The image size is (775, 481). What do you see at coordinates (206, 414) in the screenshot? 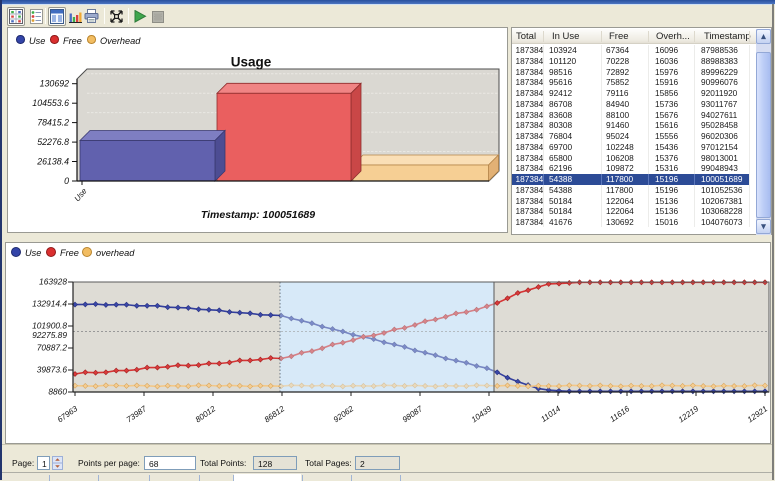
I see `svg-text: 80012` at bounding box center [206, 414].